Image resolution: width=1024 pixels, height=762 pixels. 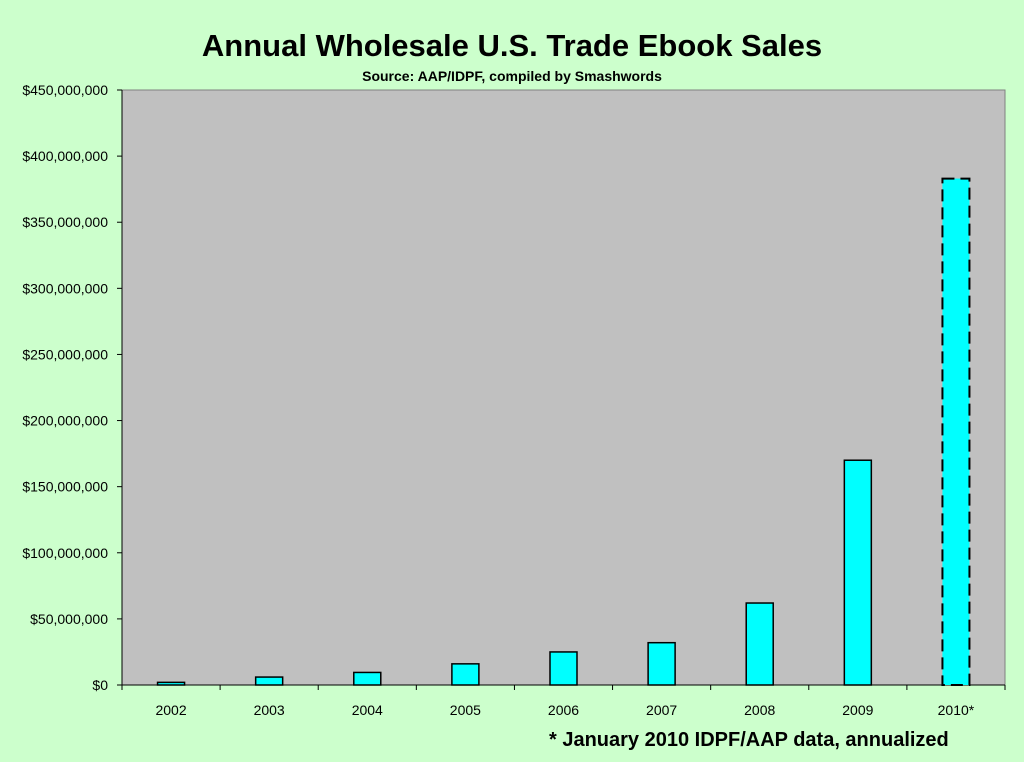 What do you see at coordinates (661, 710) in the screenshot?
I see `x-tick-label: 2007` at bounding box center [661, 710].